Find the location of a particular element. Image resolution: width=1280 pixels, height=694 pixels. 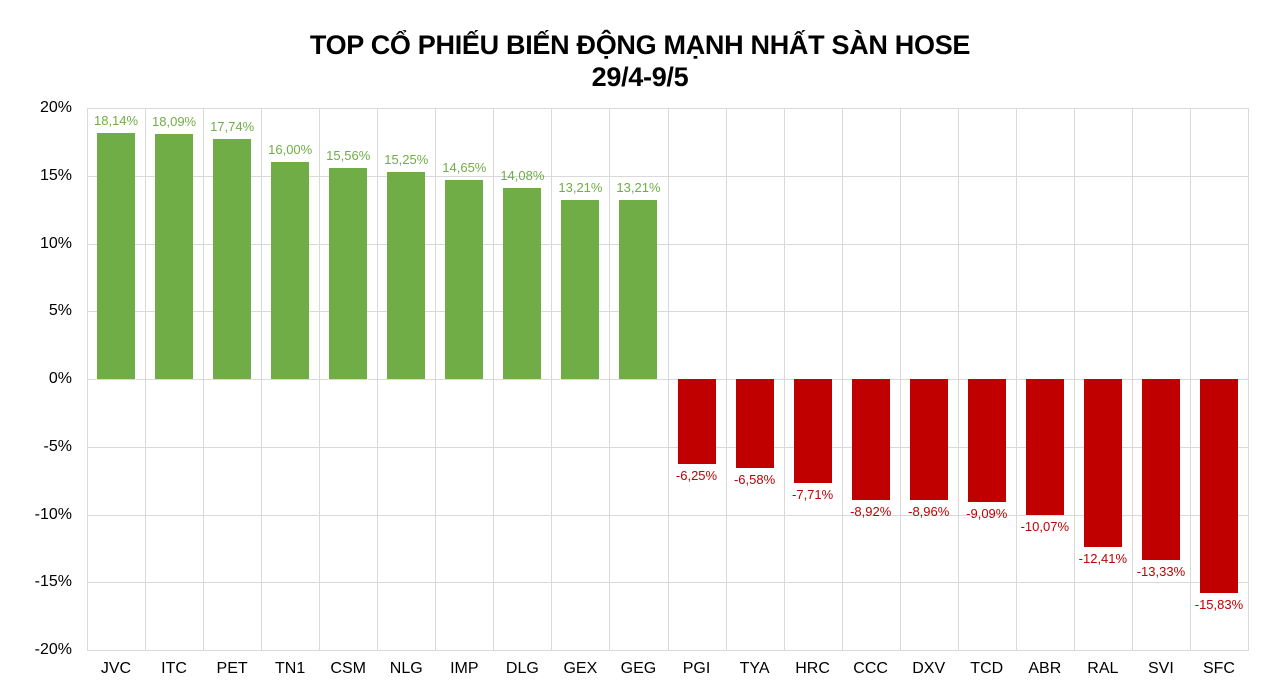

y-tick-label: 15% is located at coordinates (55, 175).